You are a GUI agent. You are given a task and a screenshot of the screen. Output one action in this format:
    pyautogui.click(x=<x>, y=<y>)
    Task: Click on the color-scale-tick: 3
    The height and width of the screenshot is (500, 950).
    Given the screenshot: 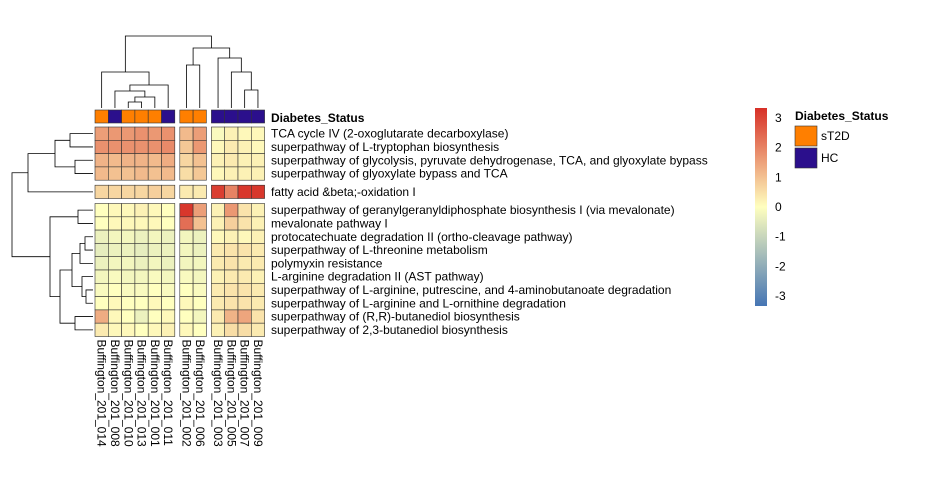 What is the action you would take?
    pyautogui.click(x=778, y=118)
    